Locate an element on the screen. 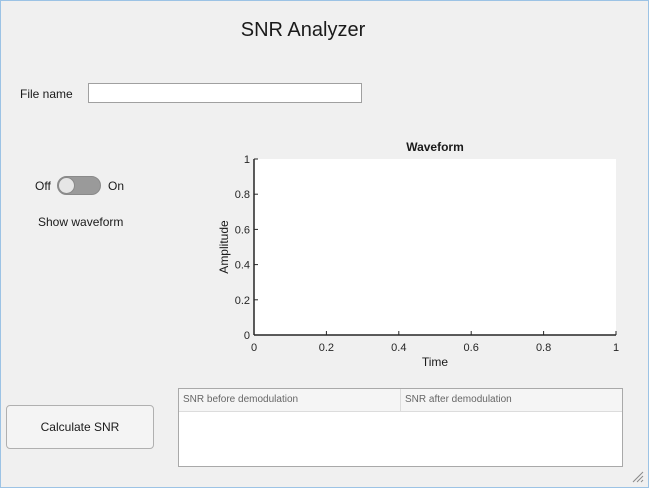  switch-knob is located at coordinates (66, 185).